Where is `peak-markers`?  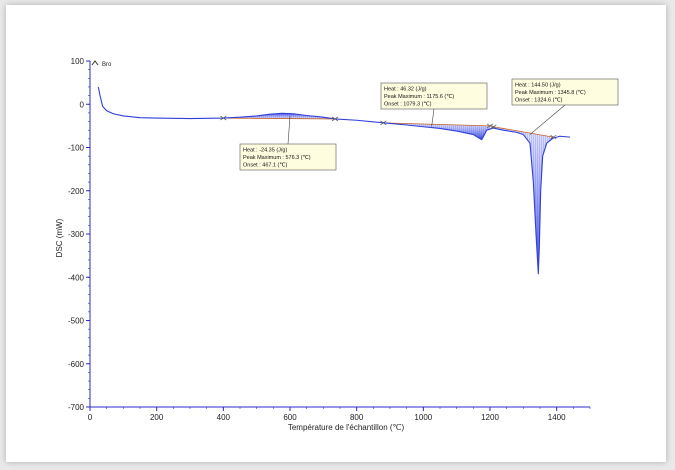
peak-markers is located at coordinates (388, 127).